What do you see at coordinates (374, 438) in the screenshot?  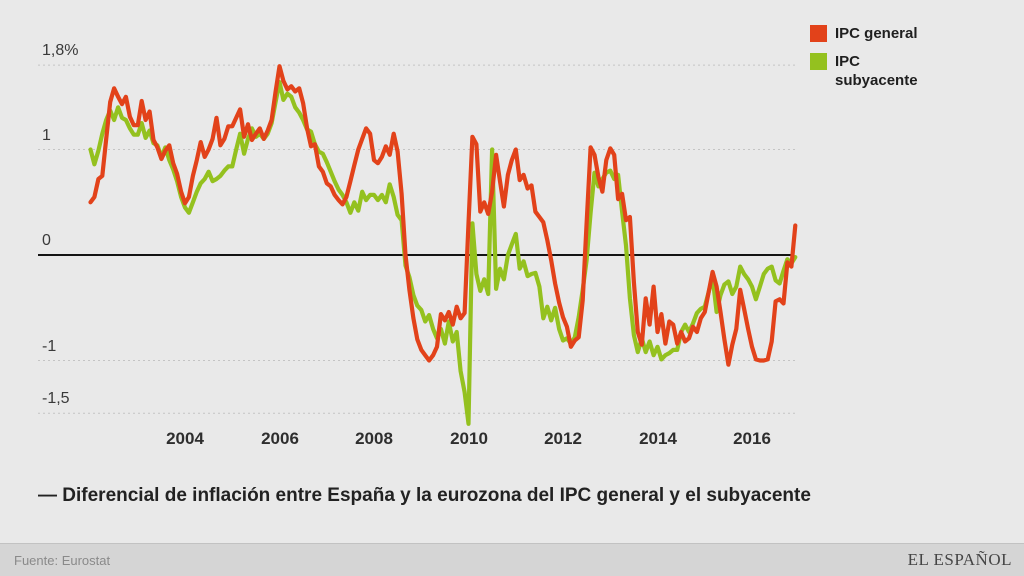 I see `x-axis-tick-label: 2008` at bounding box center [374, 438].